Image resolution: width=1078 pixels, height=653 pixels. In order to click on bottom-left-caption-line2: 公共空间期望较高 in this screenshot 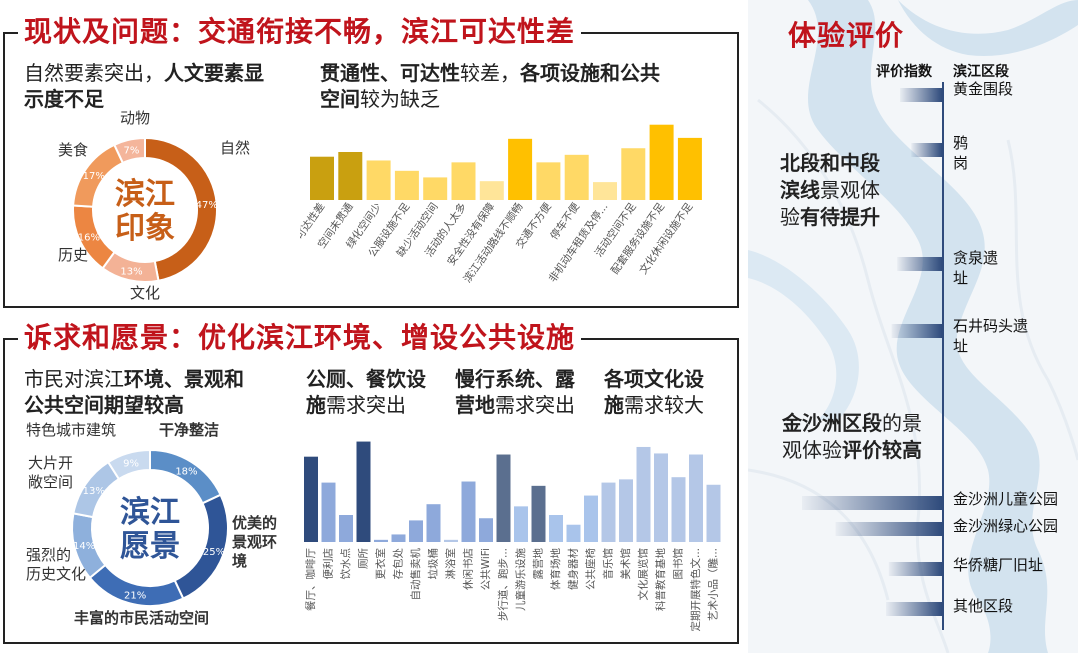, I will do `click(104, 405)`.